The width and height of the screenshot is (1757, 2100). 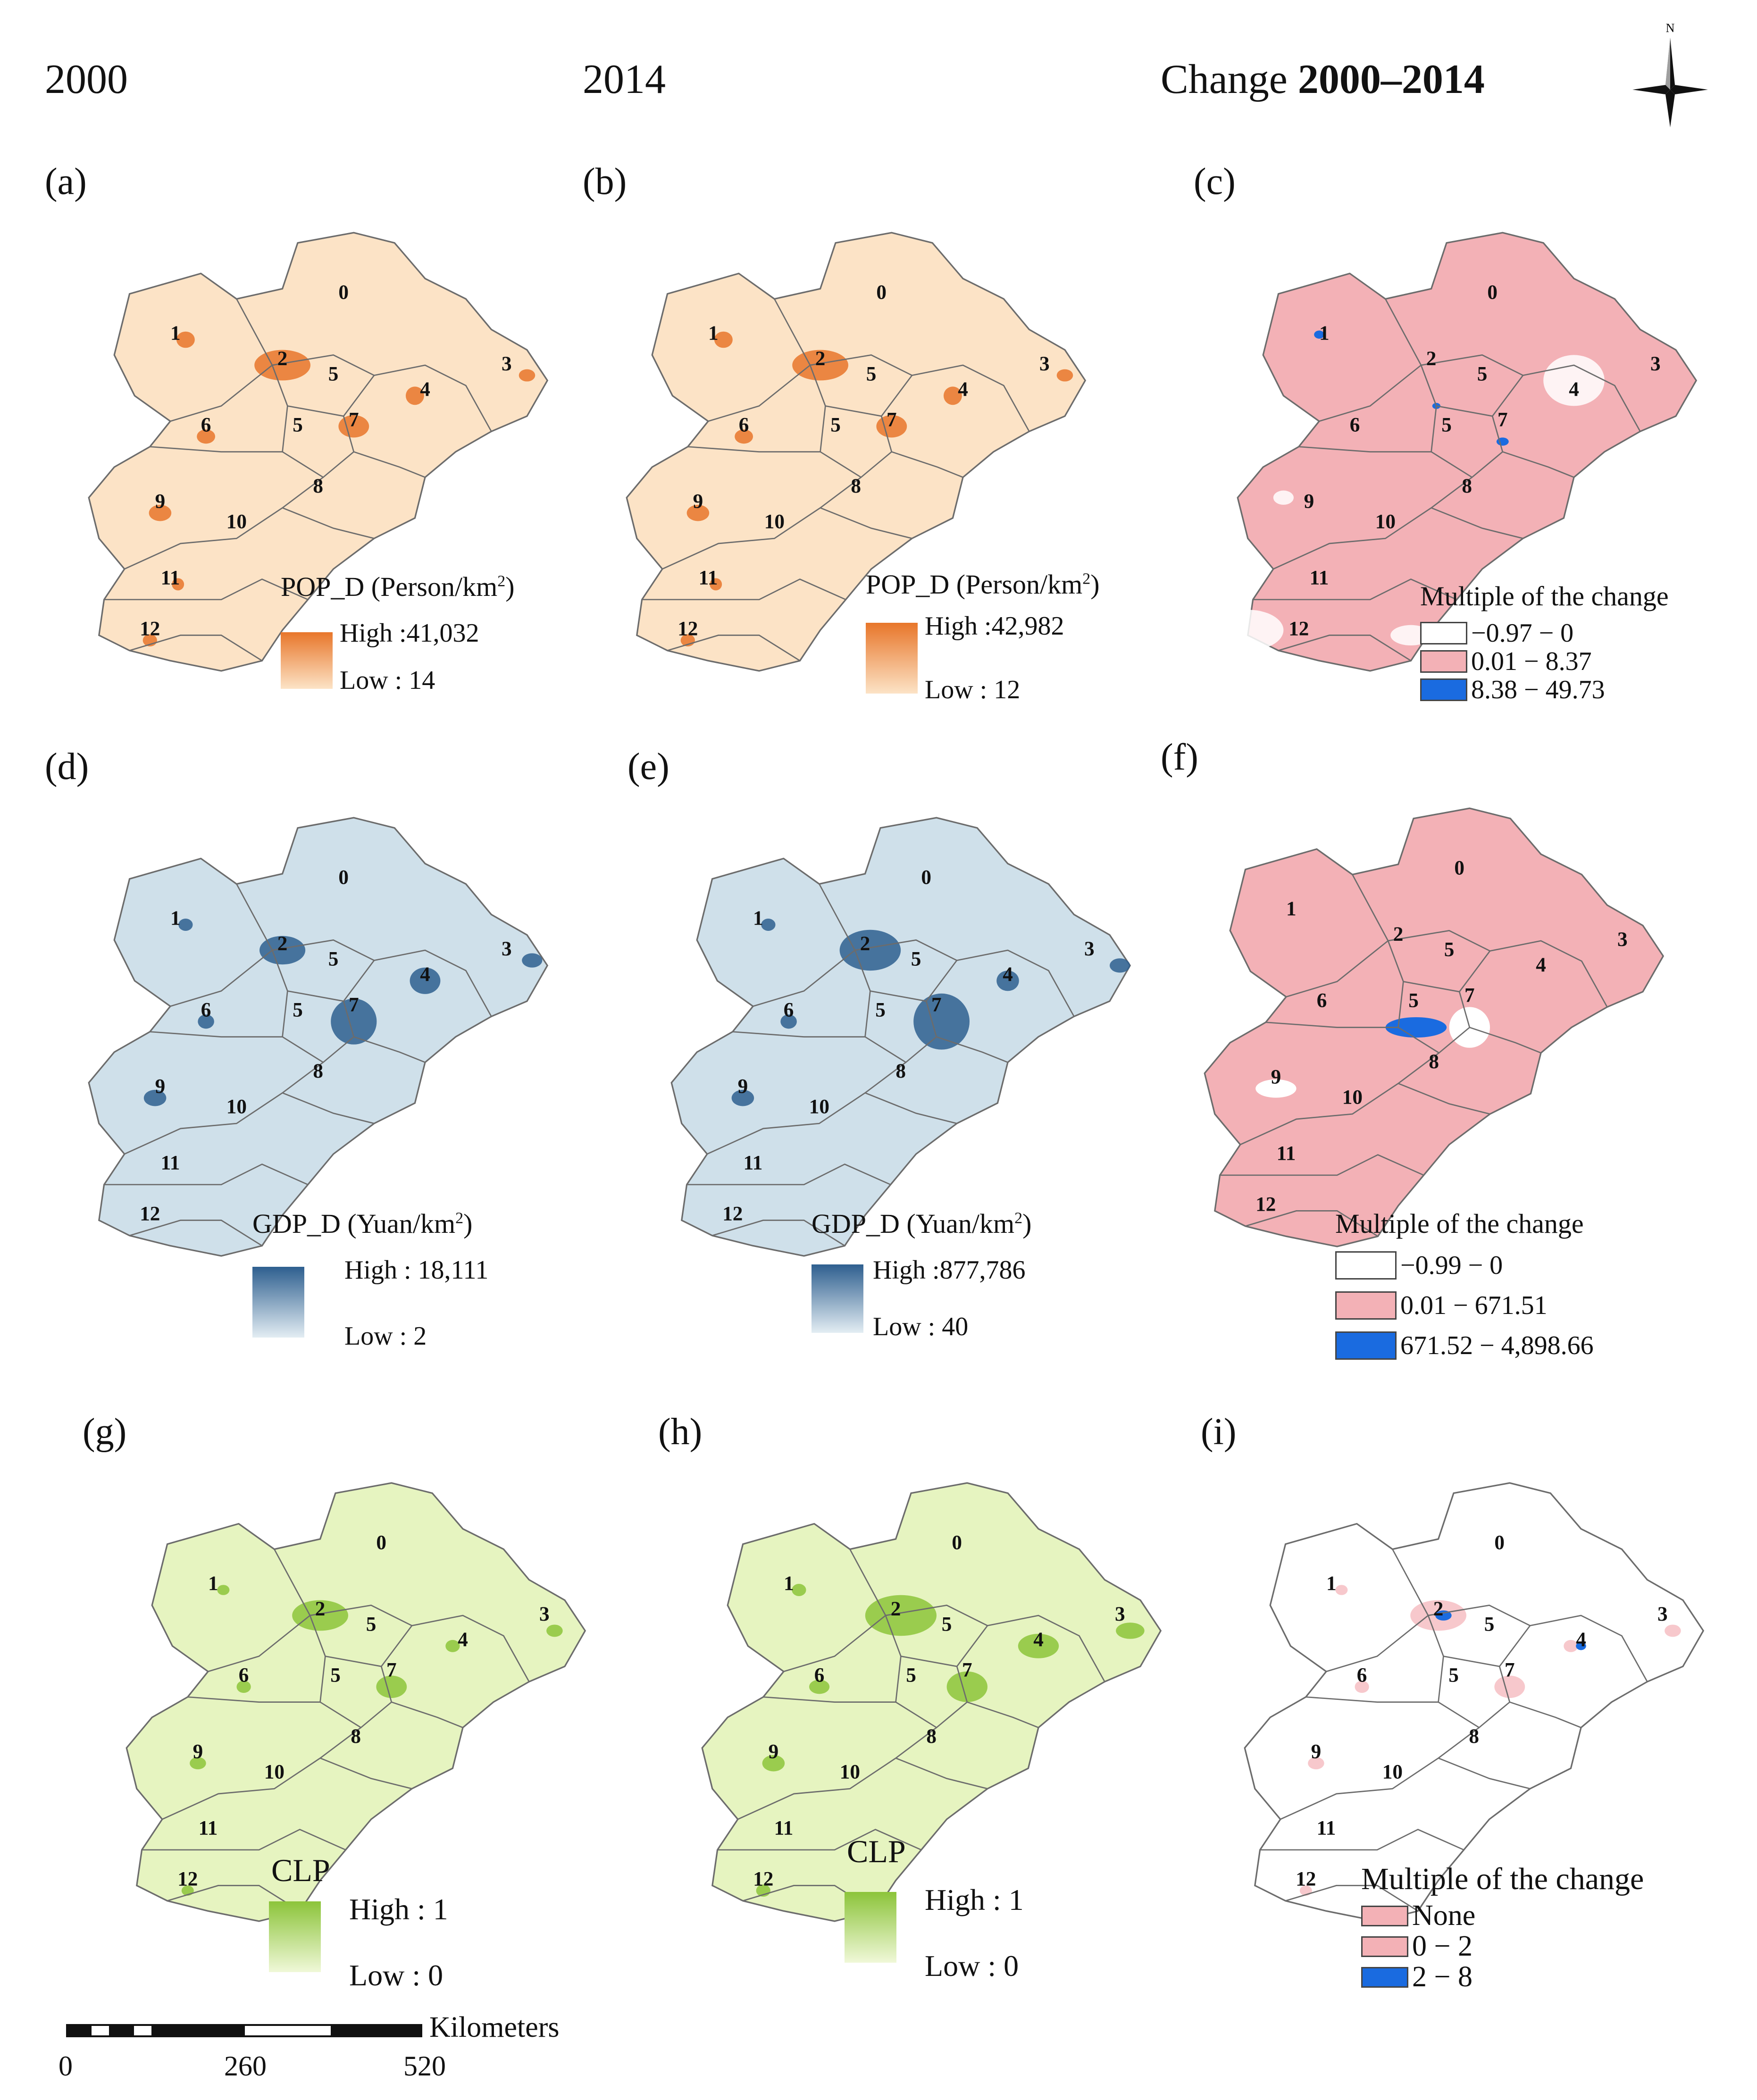 I want to click on column-header-2014: 2014, so click(x=624, y=79).